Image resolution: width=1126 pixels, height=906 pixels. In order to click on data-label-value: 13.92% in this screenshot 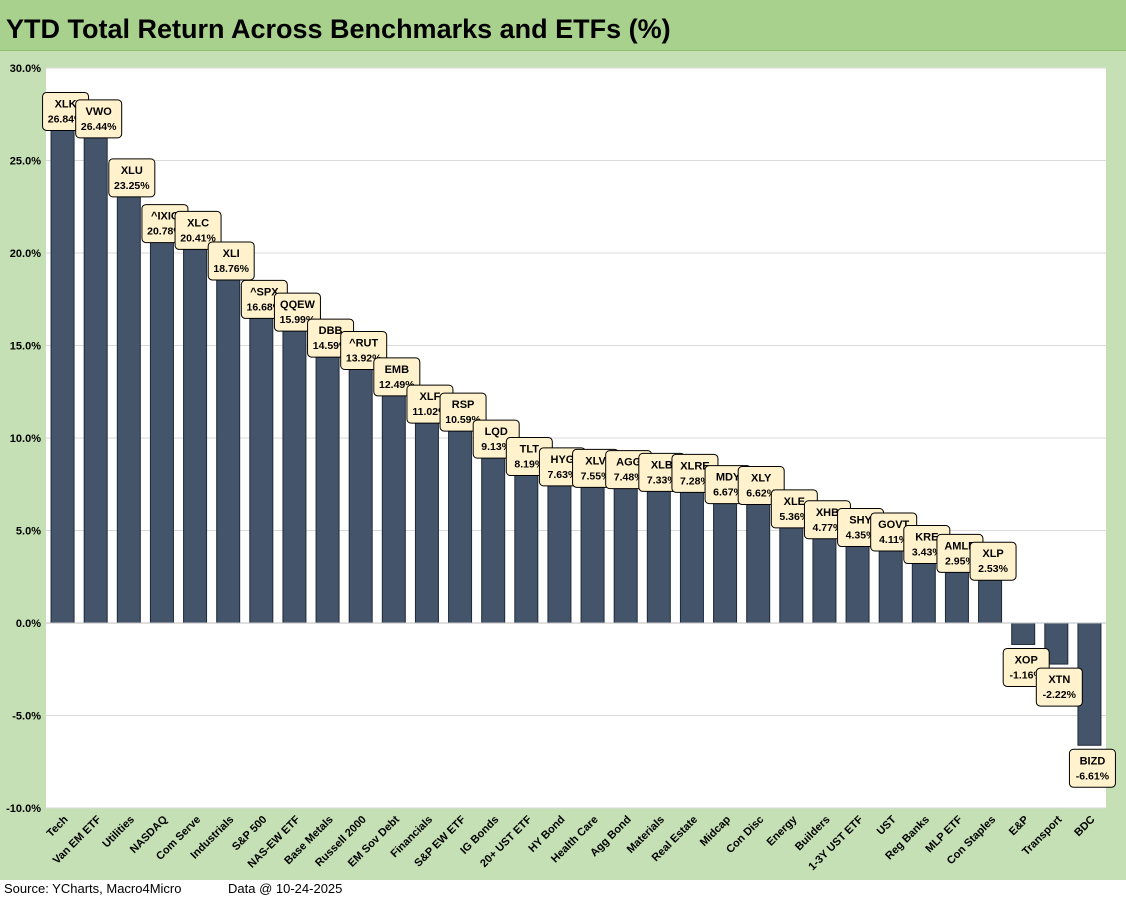, I will do `click(364, 358)`.